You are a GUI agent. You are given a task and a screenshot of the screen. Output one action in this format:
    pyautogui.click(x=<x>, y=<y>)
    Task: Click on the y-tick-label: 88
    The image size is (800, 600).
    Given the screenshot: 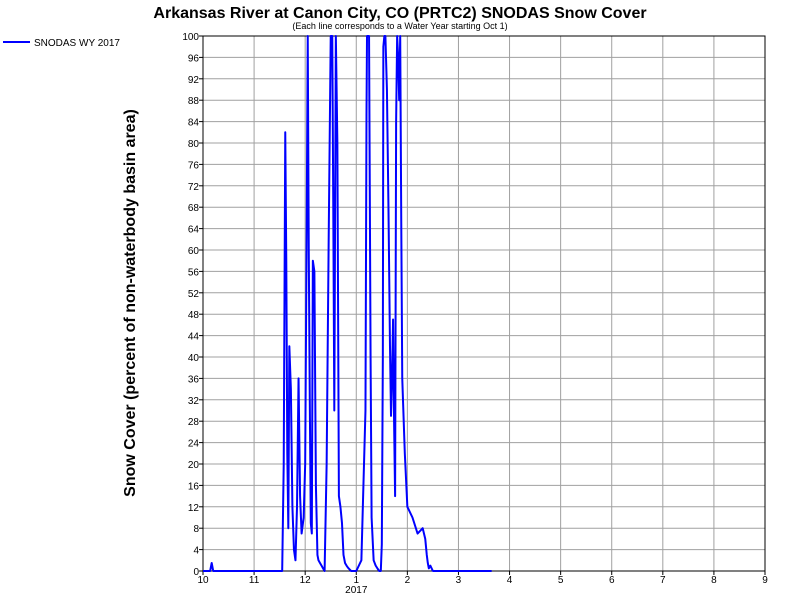 What is the action you would take?
    pyautogui.click(x=194, y=101)
    